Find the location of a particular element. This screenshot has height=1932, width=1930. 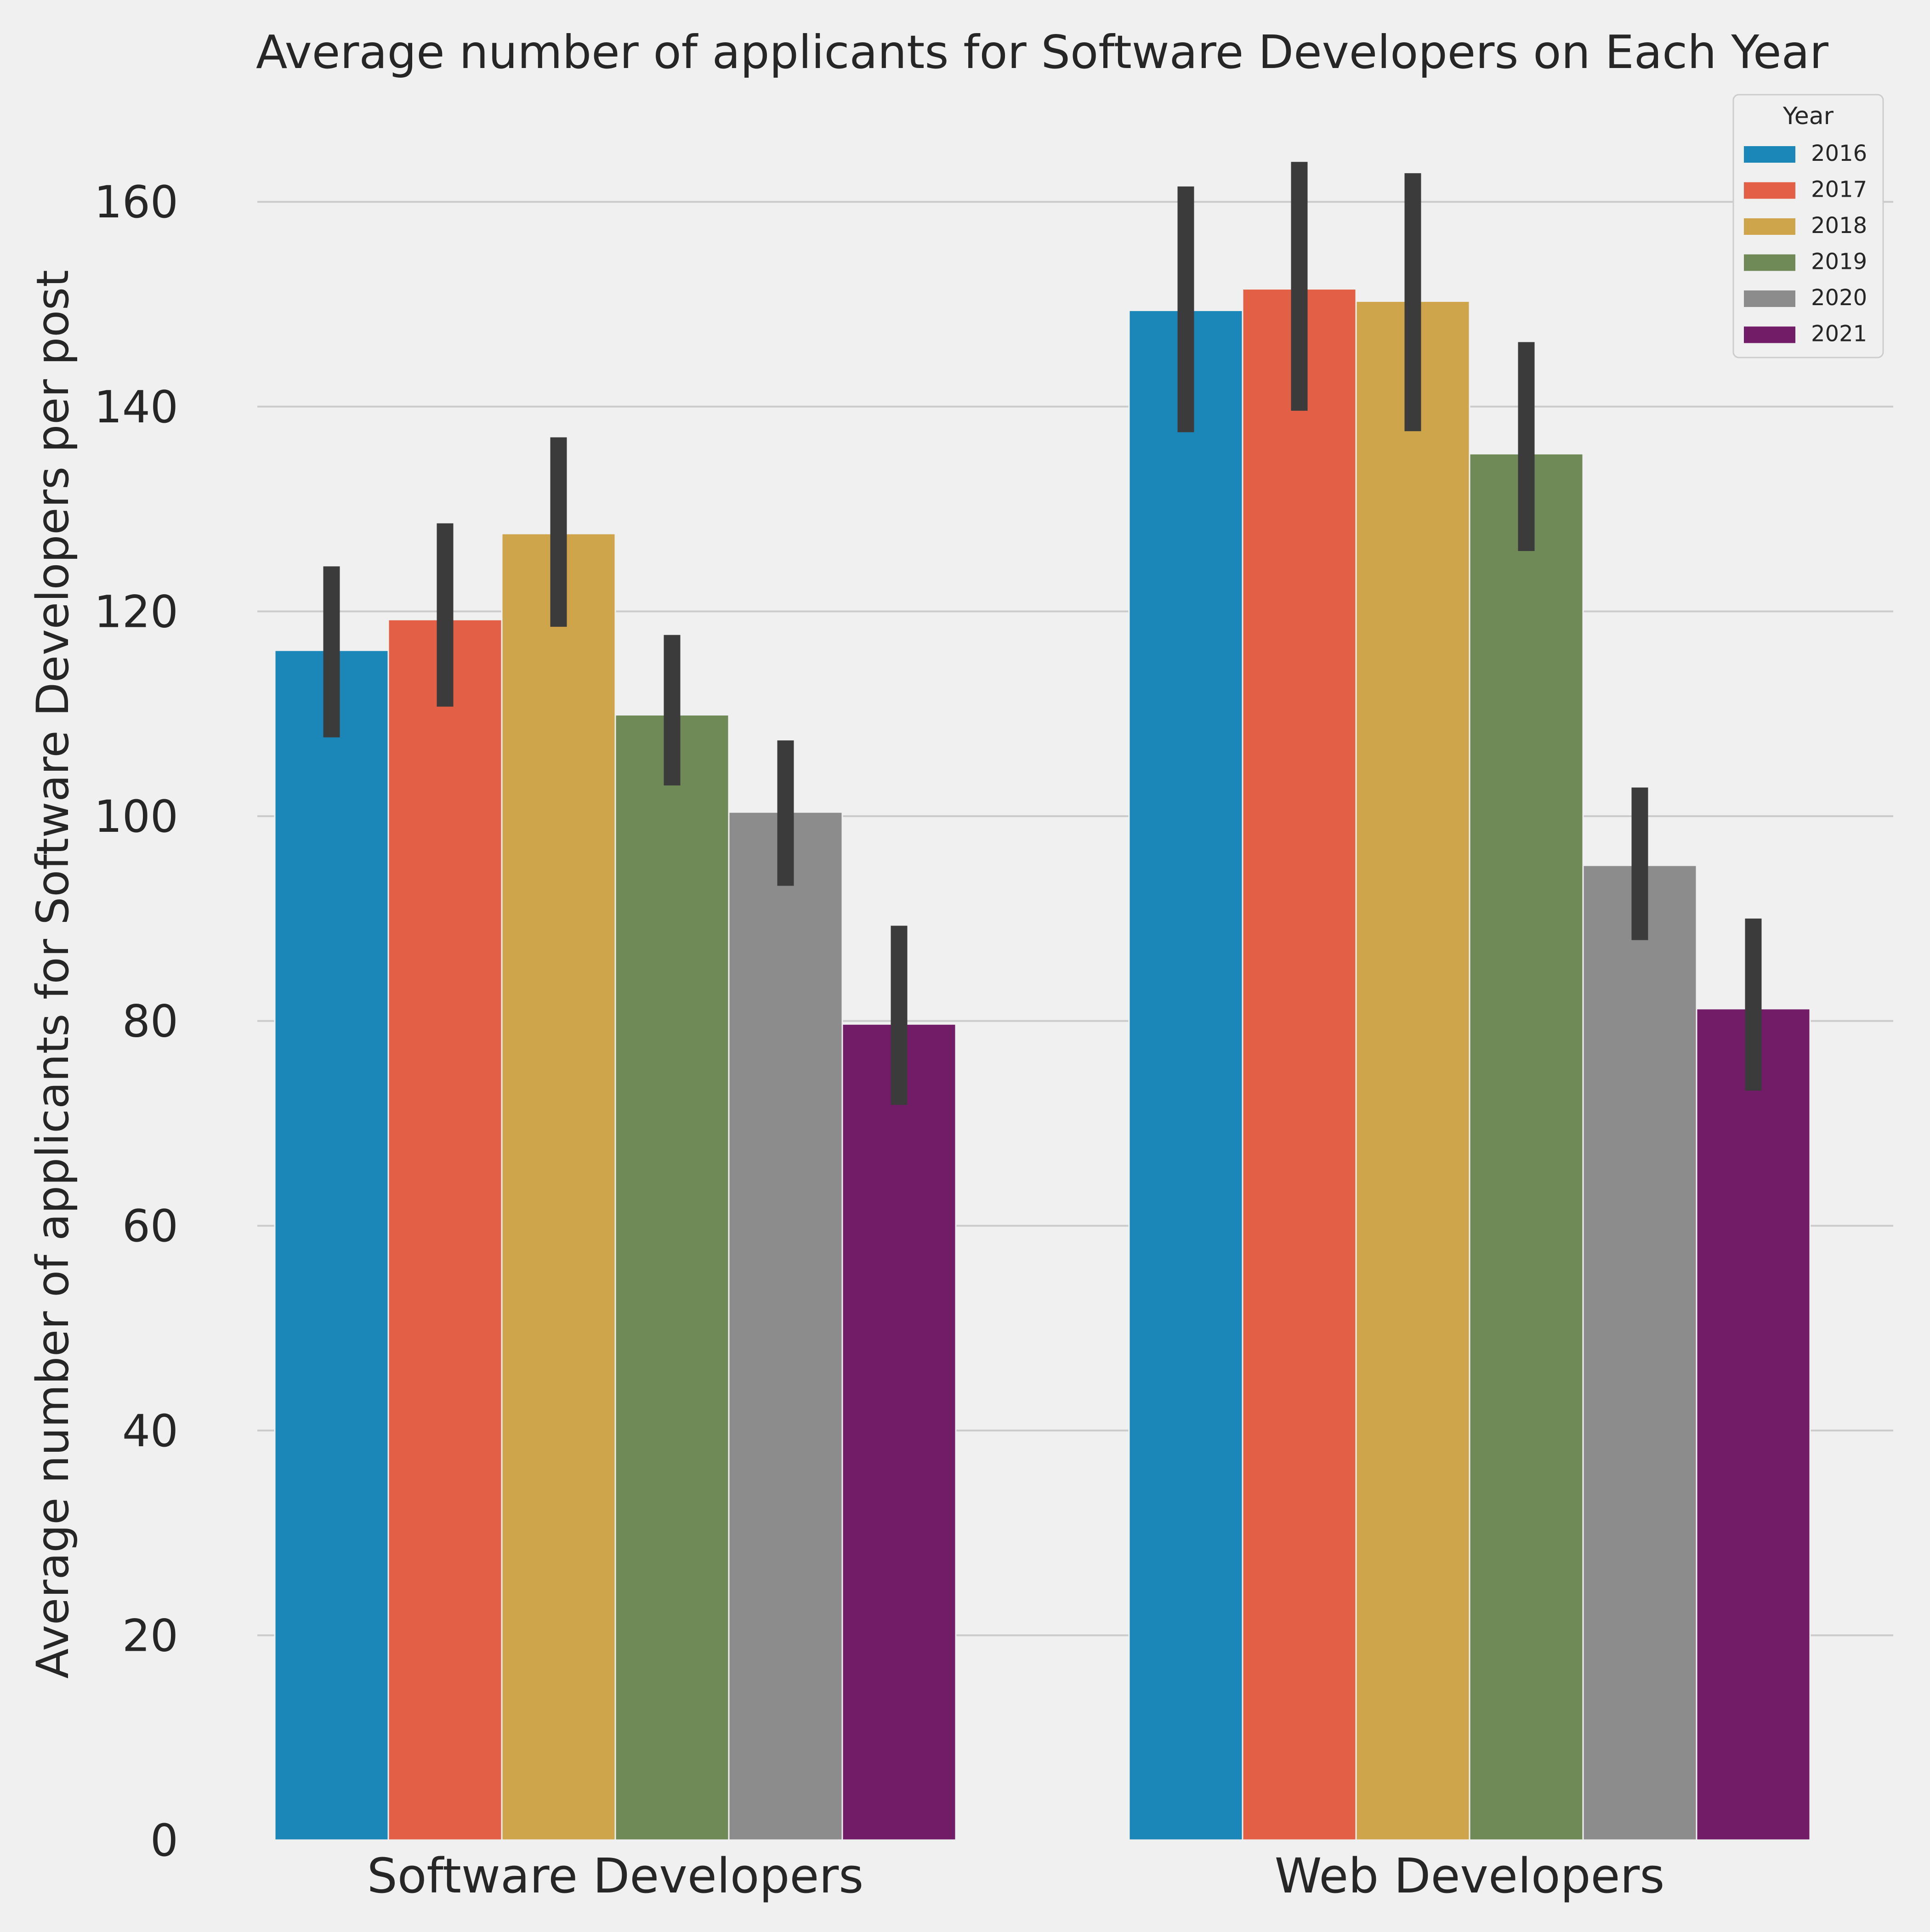

y-tick-label: 0 is located at coordinates (164, 1840).